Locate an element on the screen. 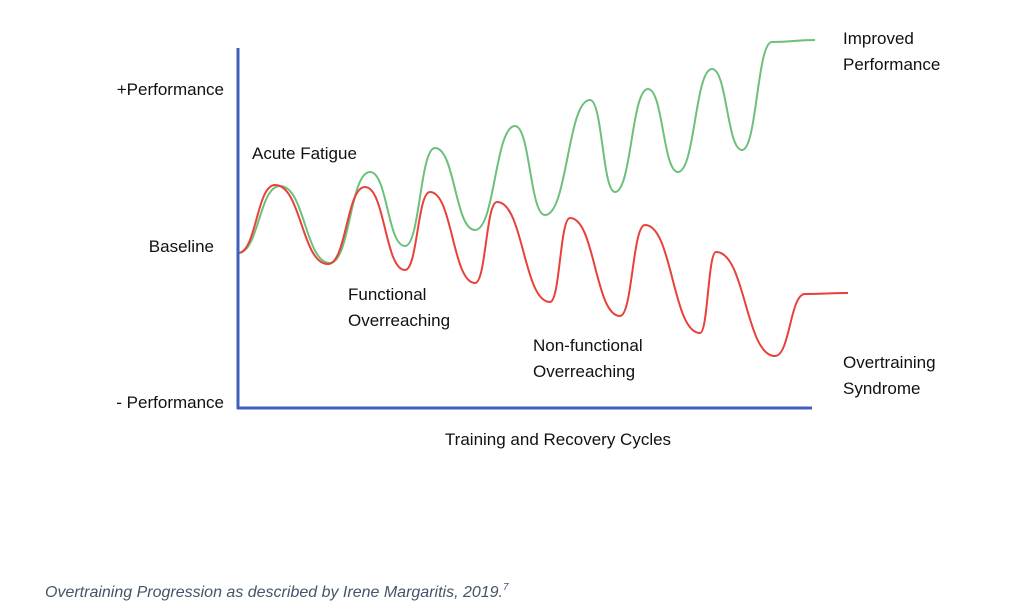 The image size is (1024, 616). annotation: Acute Fatigue is located at coordinates (304, 153).